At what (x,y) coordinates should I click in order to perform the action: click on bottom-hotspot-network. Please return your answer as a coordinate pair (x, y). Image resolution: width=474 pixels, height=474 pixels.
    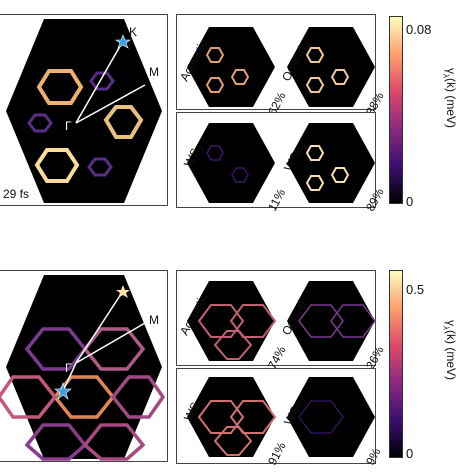
    Looking at the image, I should click on (83, 394).